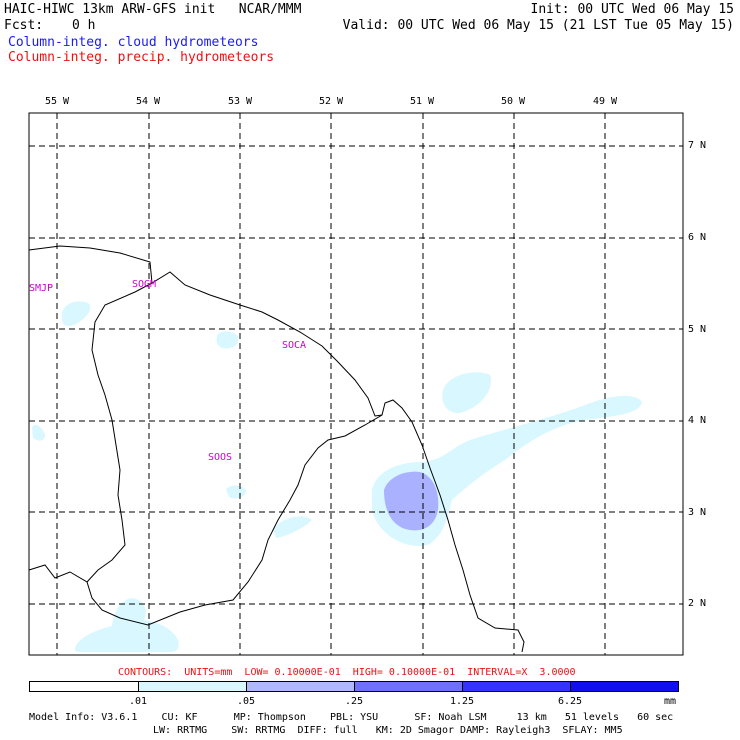  I want to click on lon-label-50w: 50 W, so click(513, 101).